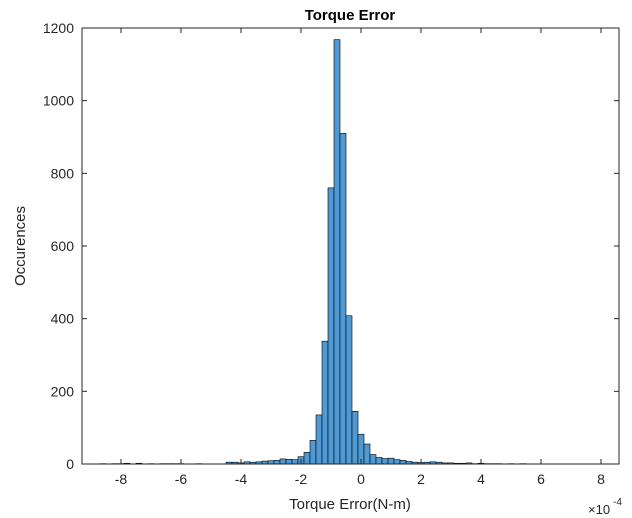  I want to click on x-tick-label: 4, so click(481, 479).